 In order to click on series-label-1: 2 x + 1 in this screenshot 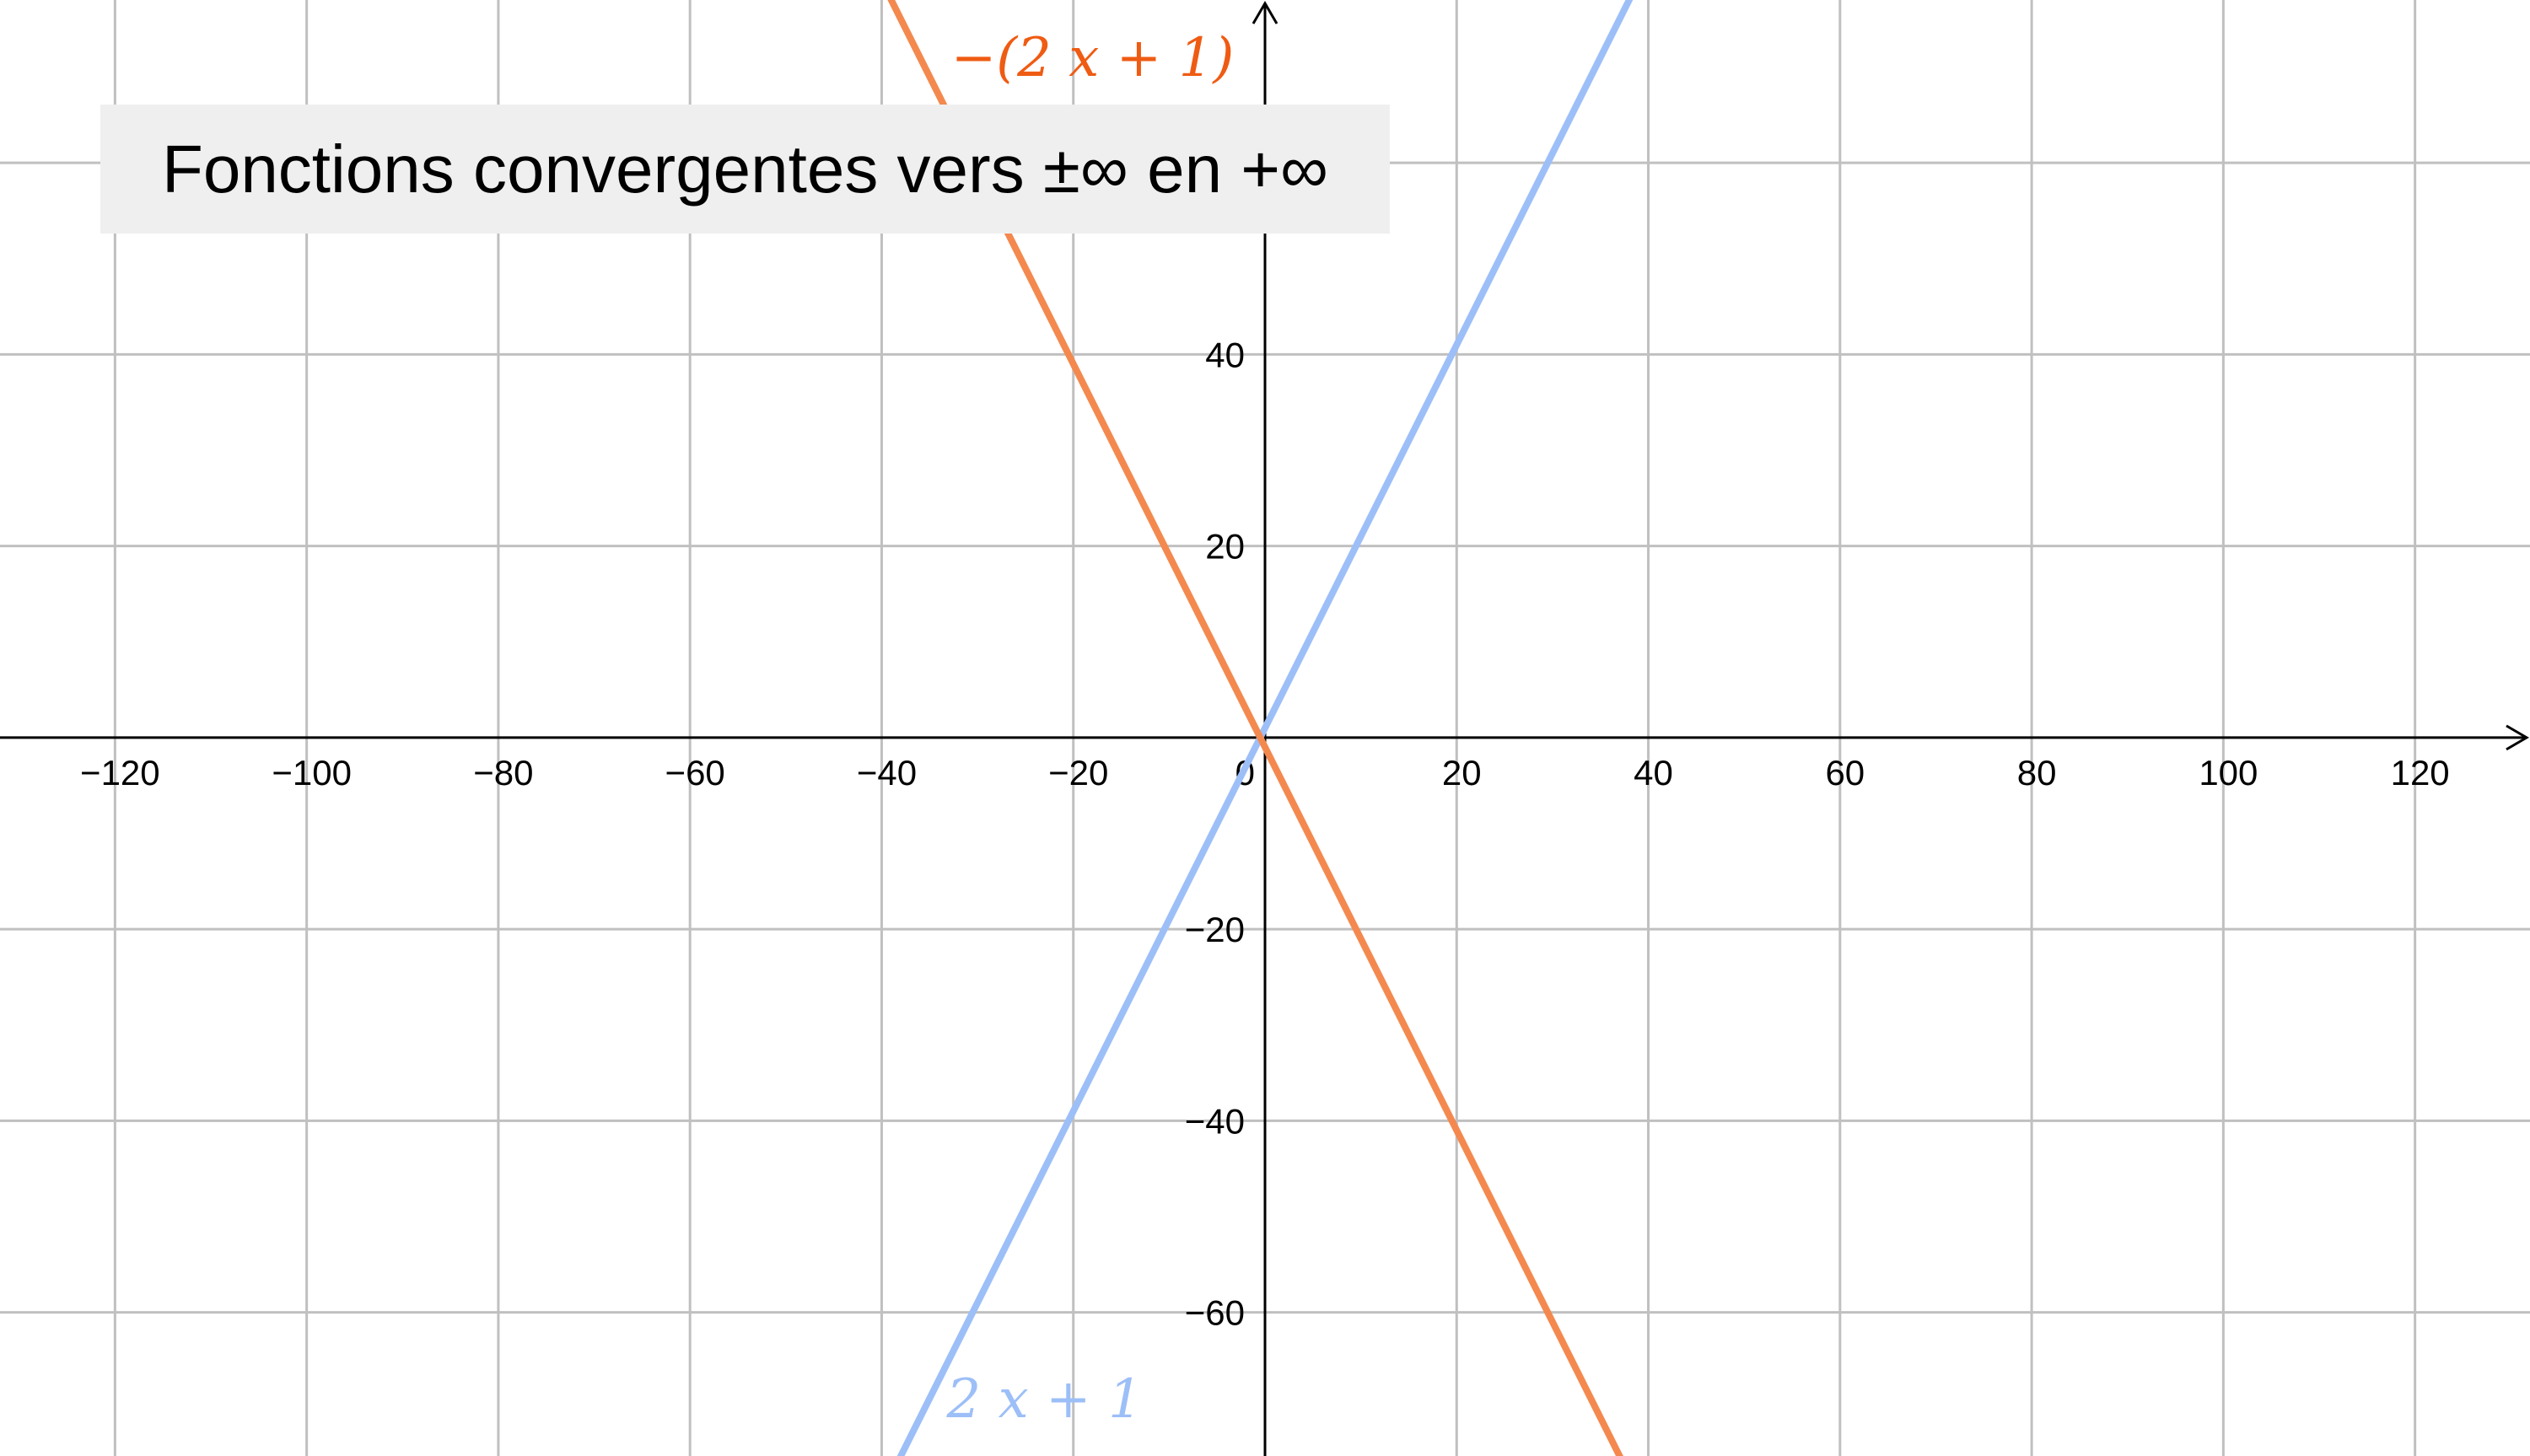, I will do `click(1045, 1399)`.